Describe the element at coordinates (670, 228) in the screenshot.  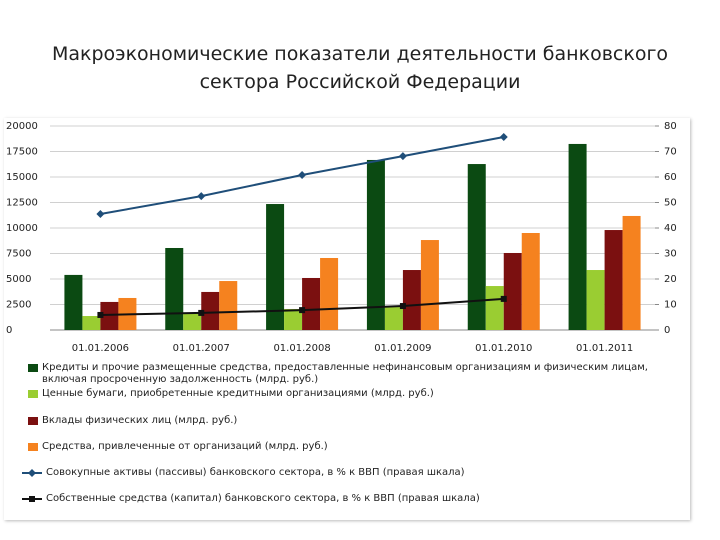
I see `y2-tick-label: 40` at that location.